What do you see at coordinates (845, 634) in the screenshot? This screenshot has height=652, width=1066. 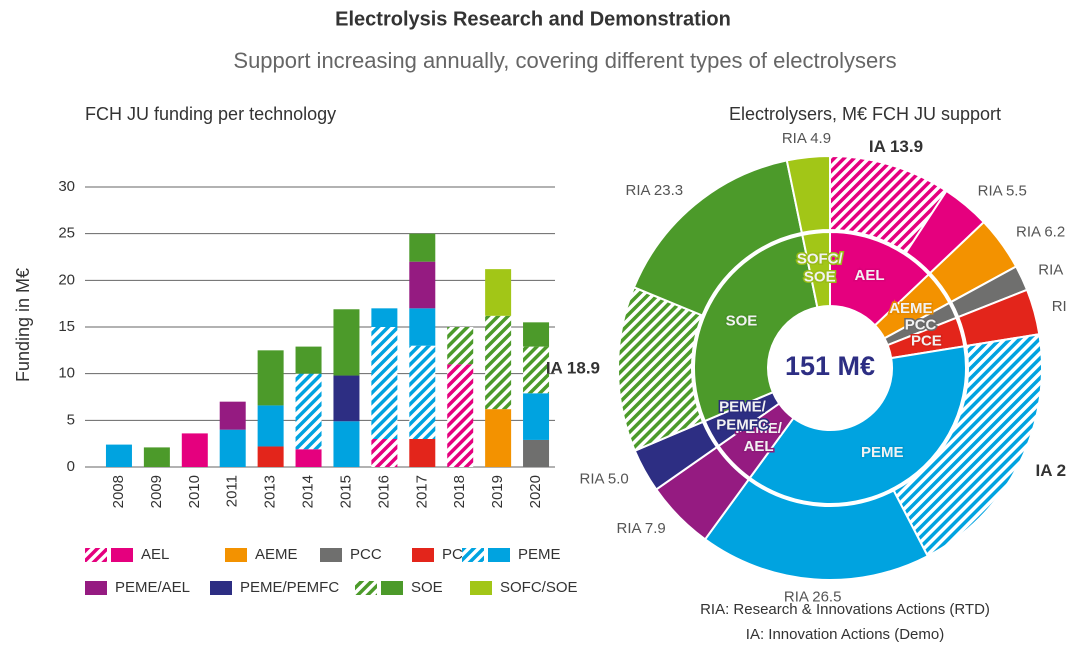 I see `note: IA: Innovation Actions (Demo)` at bounding box center [845, 634].